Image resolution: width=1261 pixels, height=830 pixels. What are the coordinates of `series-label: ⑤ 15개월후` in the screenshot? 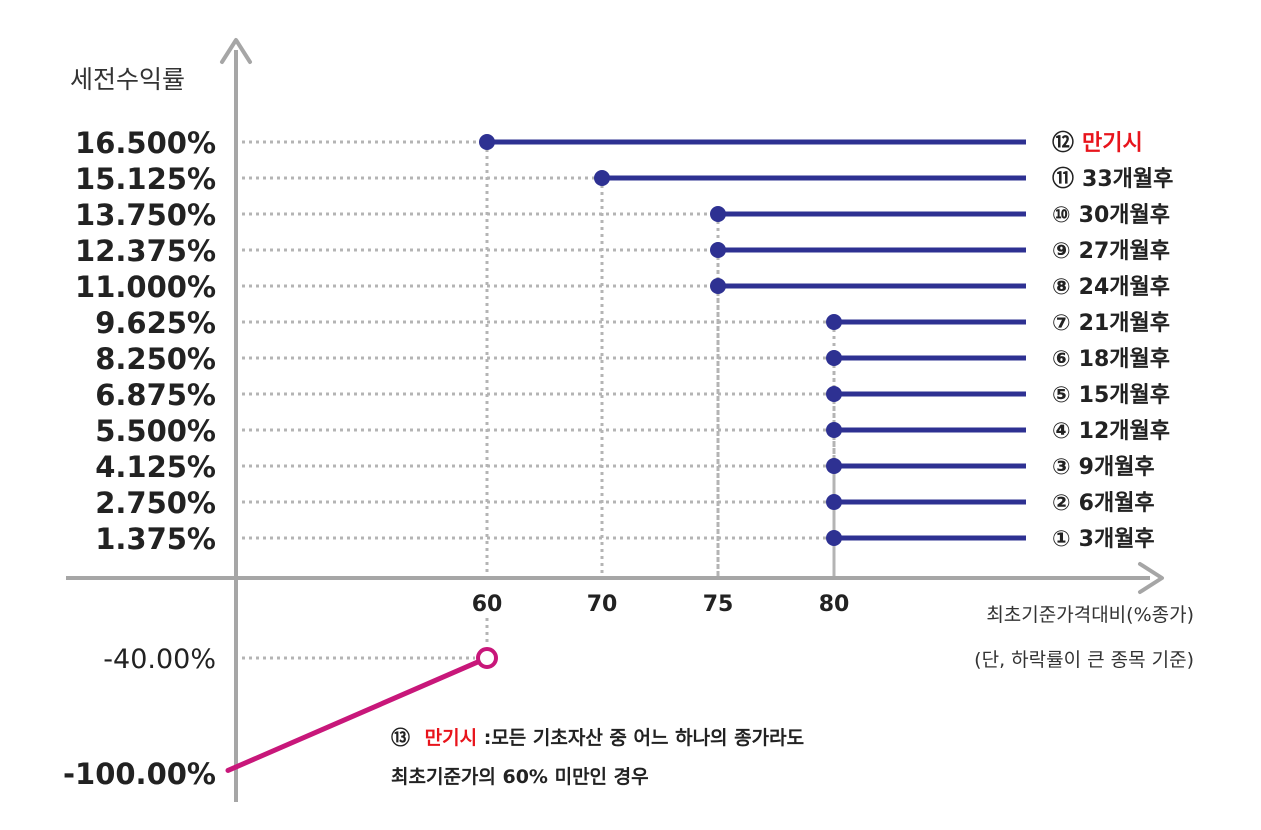 It's located at (1111, 395).